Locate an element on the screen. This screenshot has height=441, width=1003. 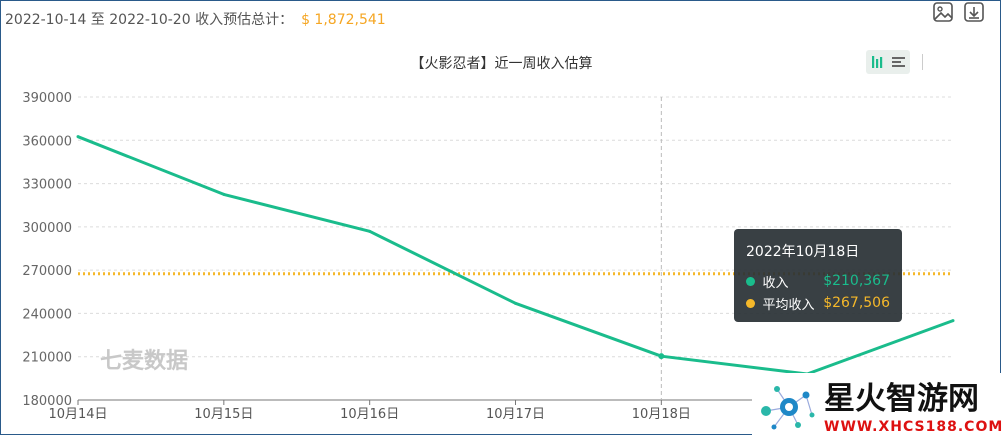
download-icon is located at coordinates (974, 12).